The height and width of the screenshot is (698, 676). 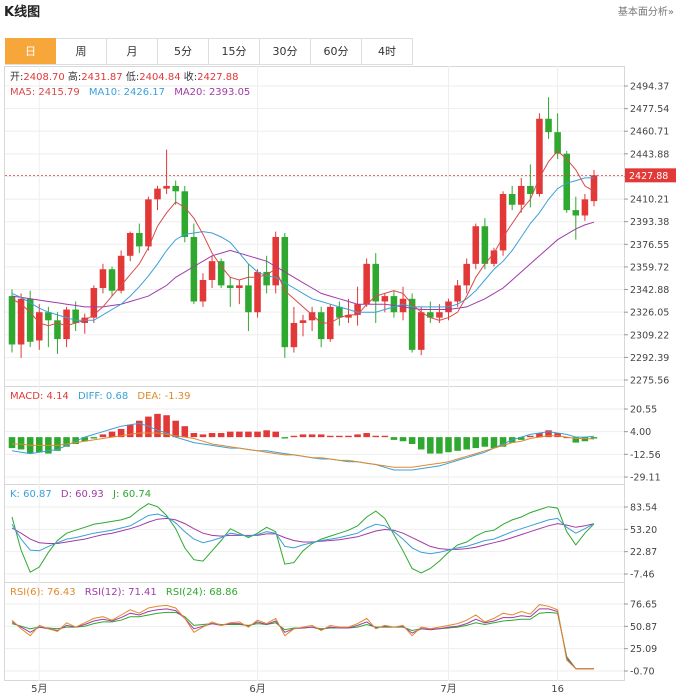 What do you see at coordinates (163, 396) in the screenshot?
I see `macd-legend-dea: DEA: -1.39` at bounding box center [163, 396].